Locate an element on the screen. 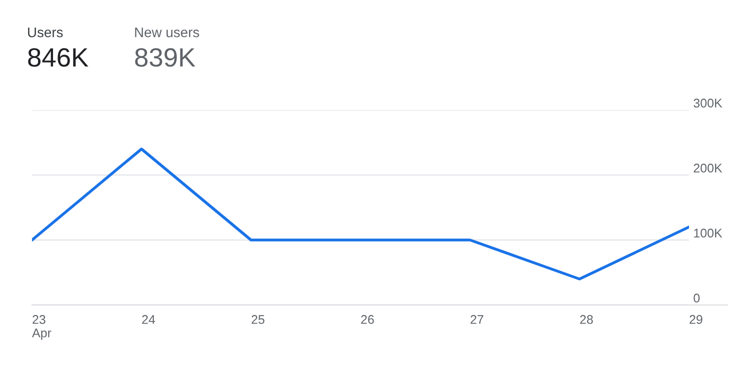 Image resolution: width=750 pixels, height=385 pixels. x-tick-label: 24 is located at coordinates (149, 319).